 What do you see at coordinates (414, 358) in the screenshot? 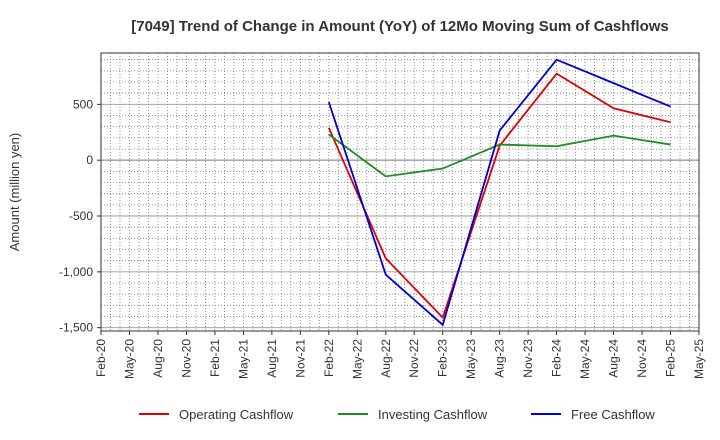
I see `x-tick-label: Nov-22` at bounding box center [414, 358].